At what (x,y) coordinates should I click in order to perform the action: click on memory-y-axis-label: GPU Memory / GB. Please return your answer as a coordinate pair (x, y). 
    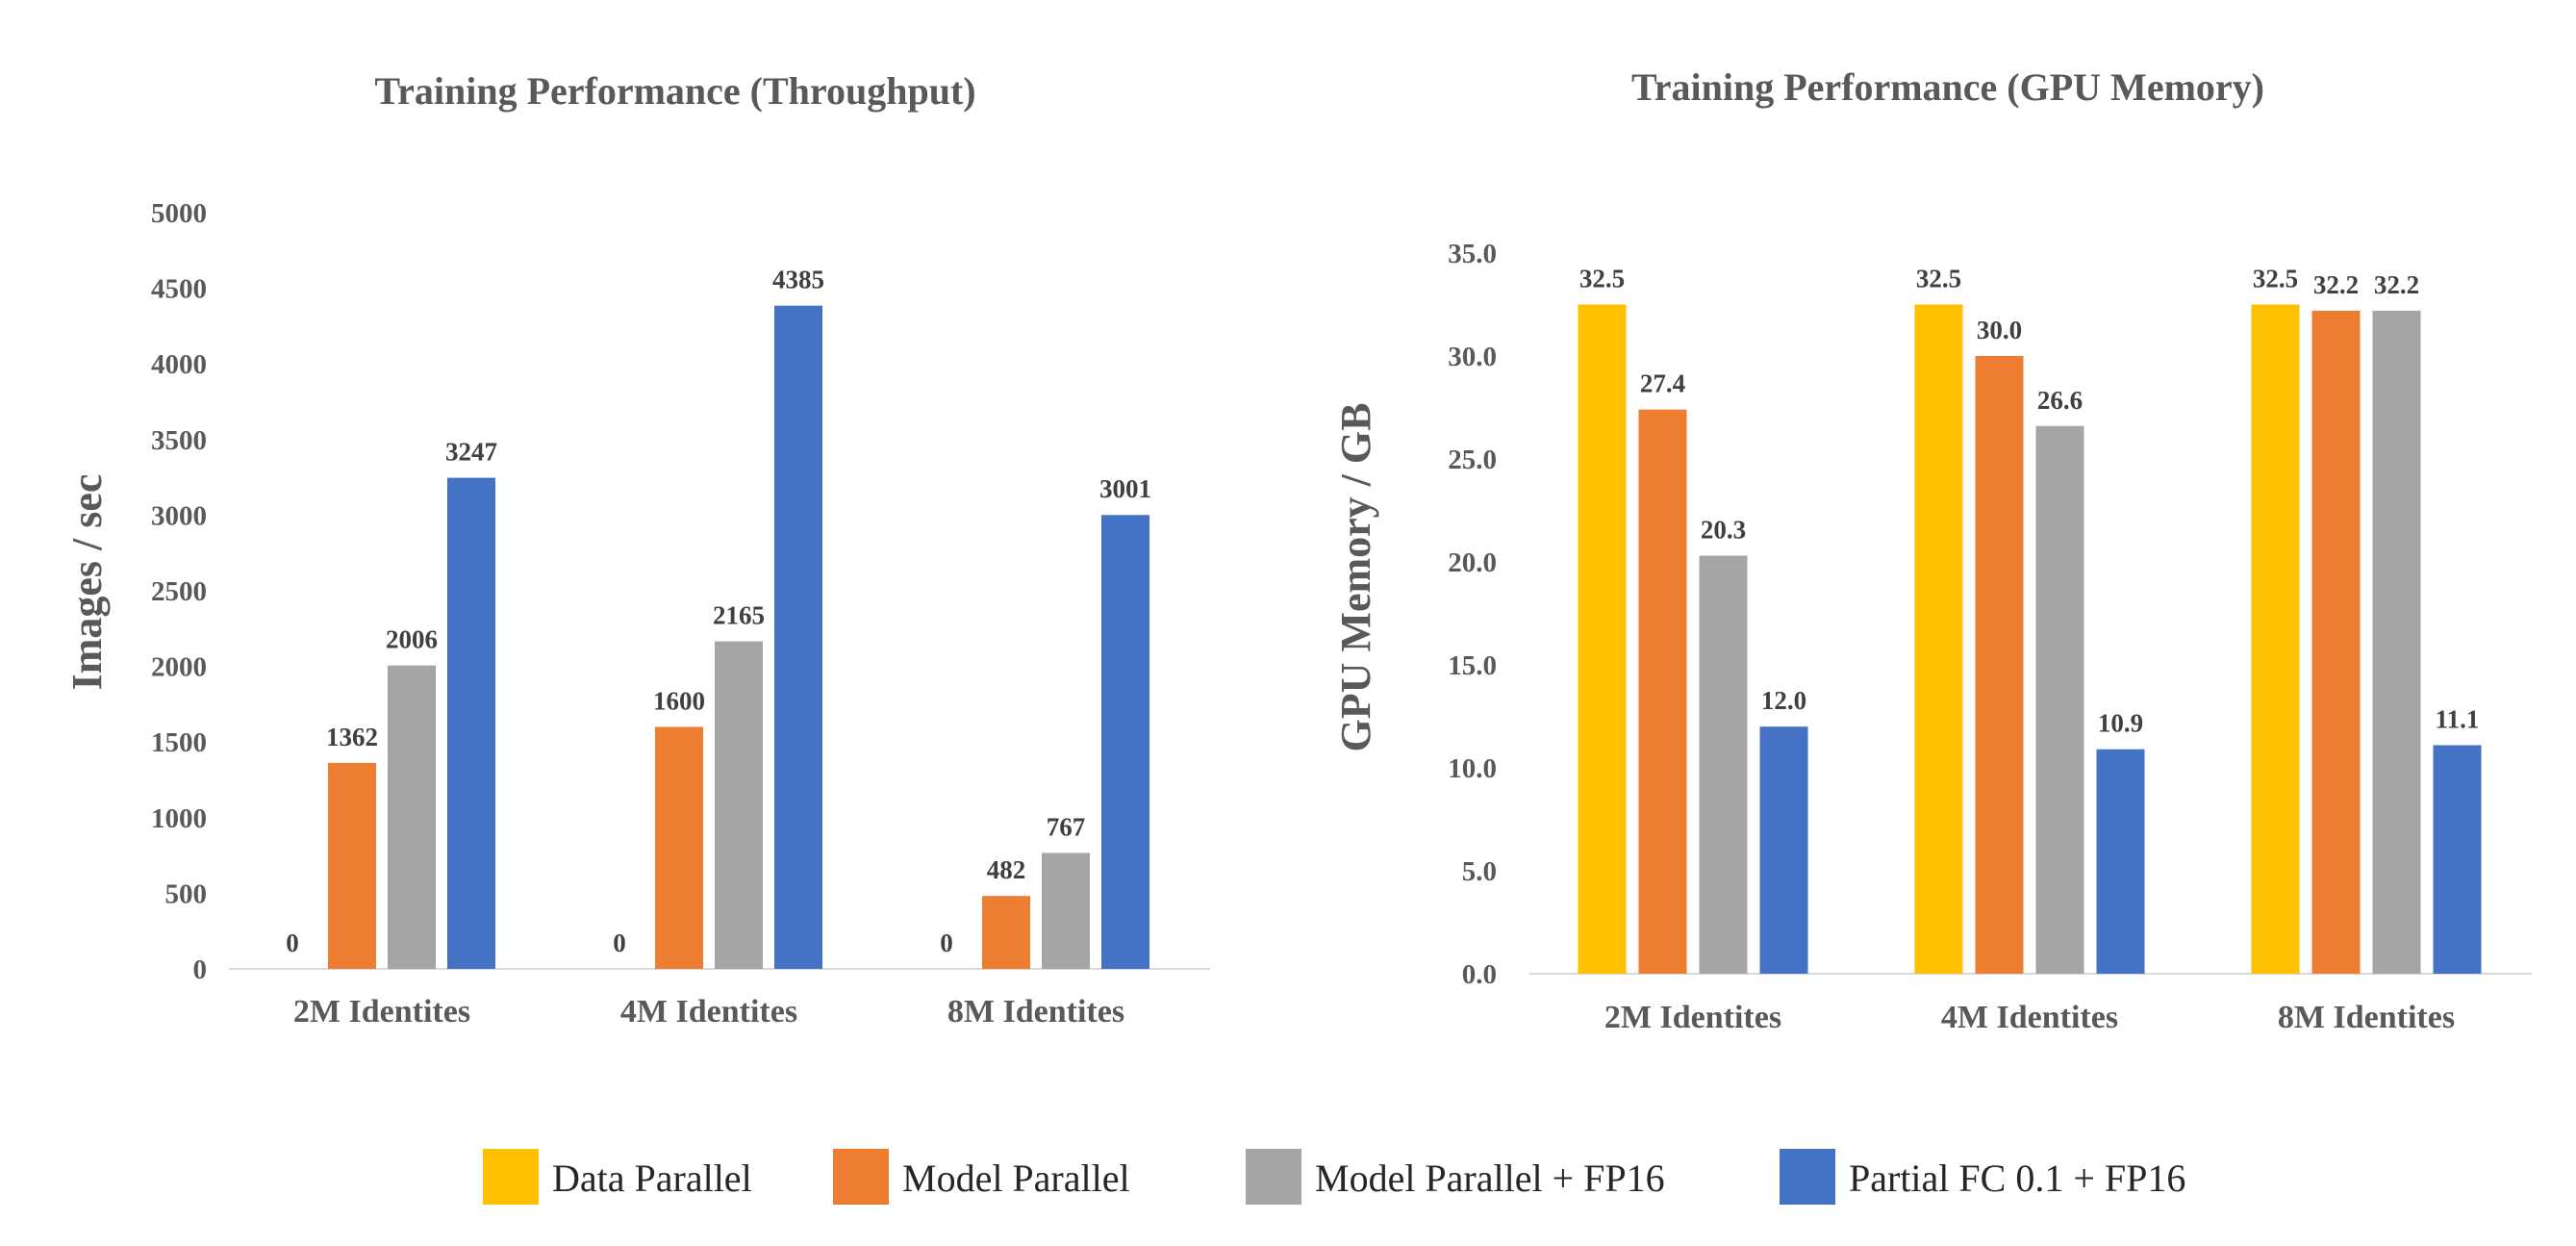
    Looking at the image, I should click on (1356, 578).